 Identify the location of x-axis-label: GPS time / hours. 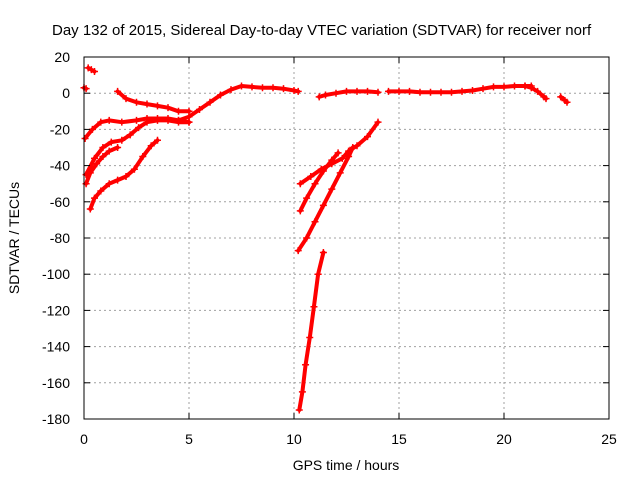
(346, 465).